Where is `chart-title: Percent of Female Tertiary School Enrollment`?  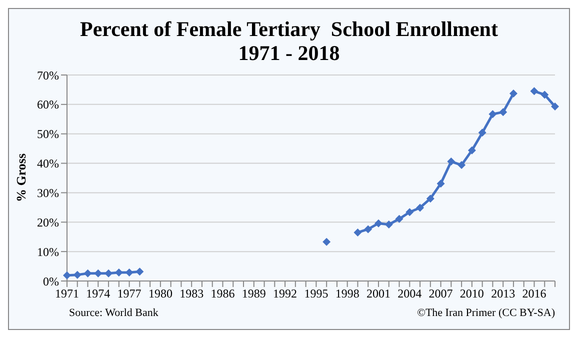 chart-title: Percent of Female Tertiary School Enrollment is located at coordinates (289, 29).